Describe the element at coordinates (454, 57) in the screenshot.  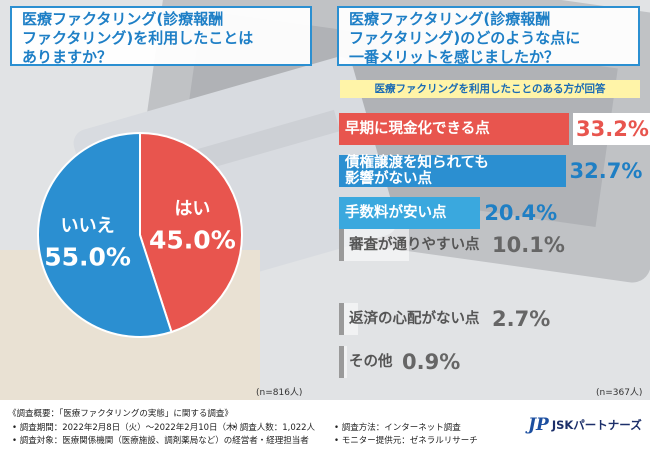
I see `right-question-line: 一番メリットを感じましたか？` at that location.